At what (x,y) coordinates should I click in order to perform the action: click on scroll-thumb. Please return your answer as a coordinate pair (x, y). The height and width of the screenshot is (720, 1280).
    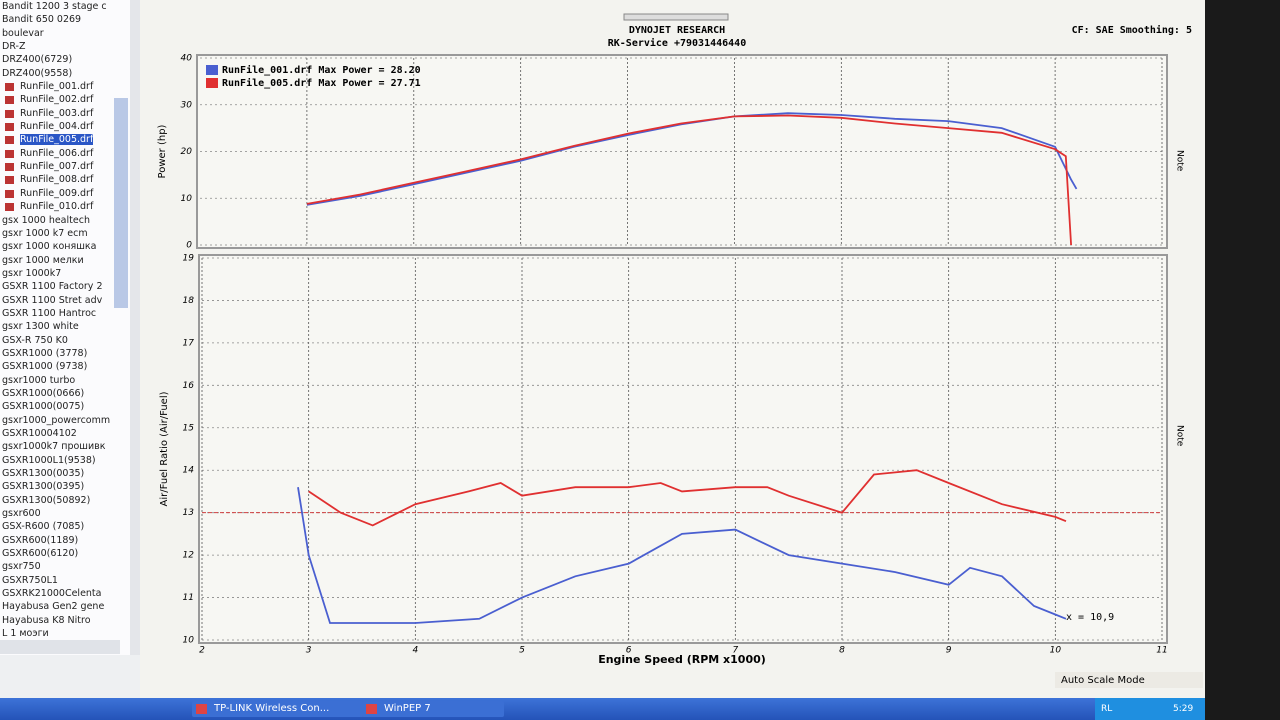
    Looking at the image, I should click on (121, 203).